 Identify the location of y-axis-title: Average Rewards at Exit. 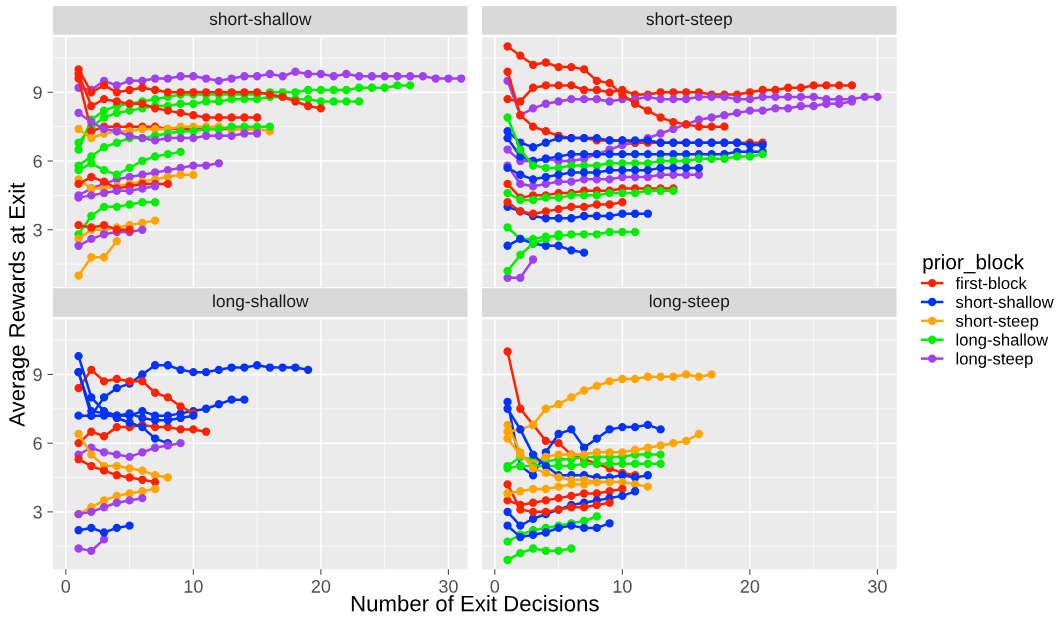
(19, 304).